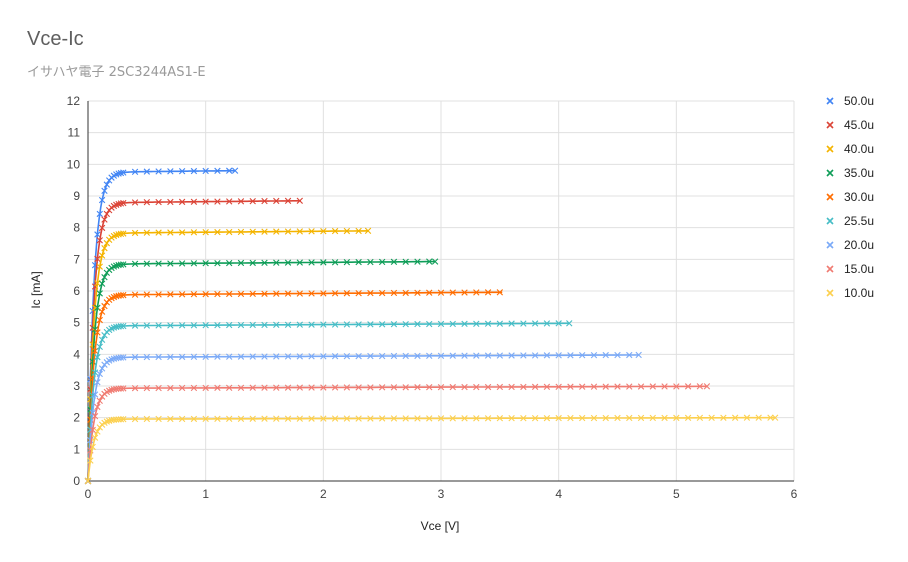 This screenshot has width=908, height=562. Describe the element at coordinates (76, 228) in the screenshot. I see `y-tick-label: 8` at that location.